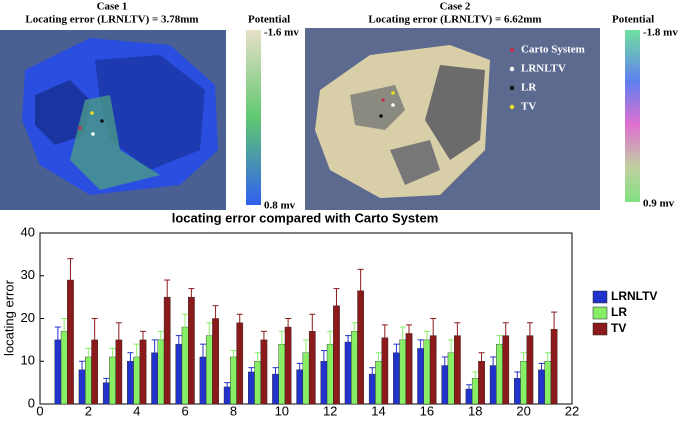  I want to click on y-tick-label: 30, so click(28, 274).